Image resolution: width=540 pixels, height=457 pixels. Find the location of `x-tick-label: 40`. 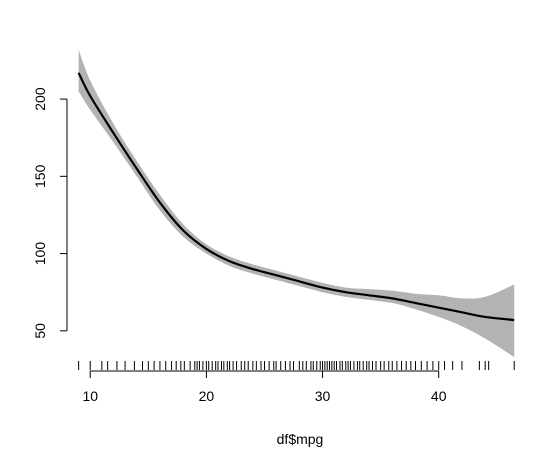

x-tick-label: 40 is located at coordinates (439, 396).